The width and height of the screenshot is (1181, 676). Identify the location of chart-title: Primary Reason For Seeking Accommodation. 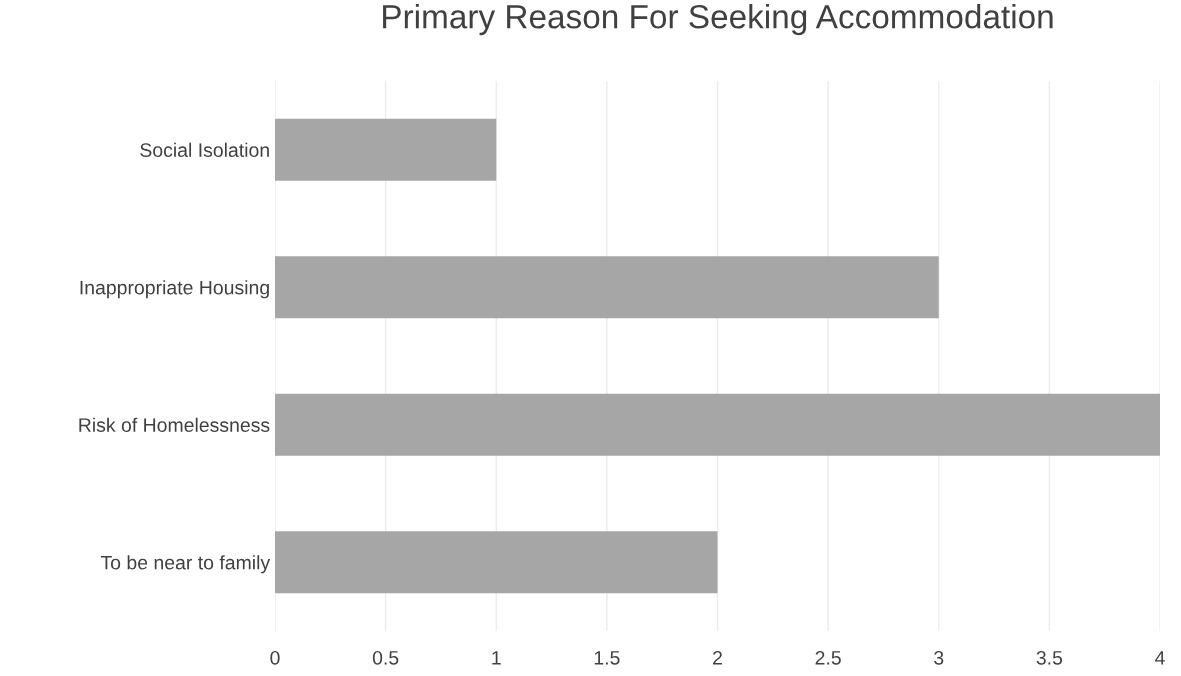
(718, 20).